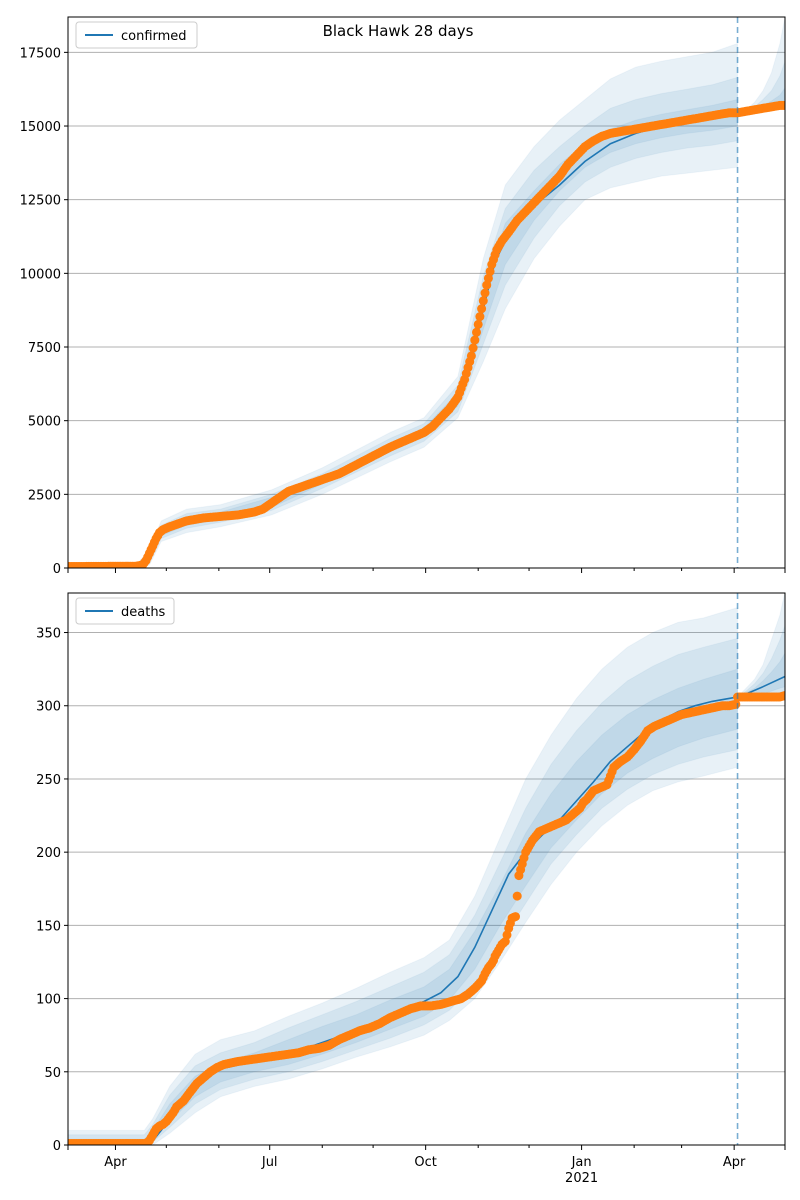  Describe the element at coordinates (425, 1162) in the screenshot. I see `x-tick-label: Oct` at that location.